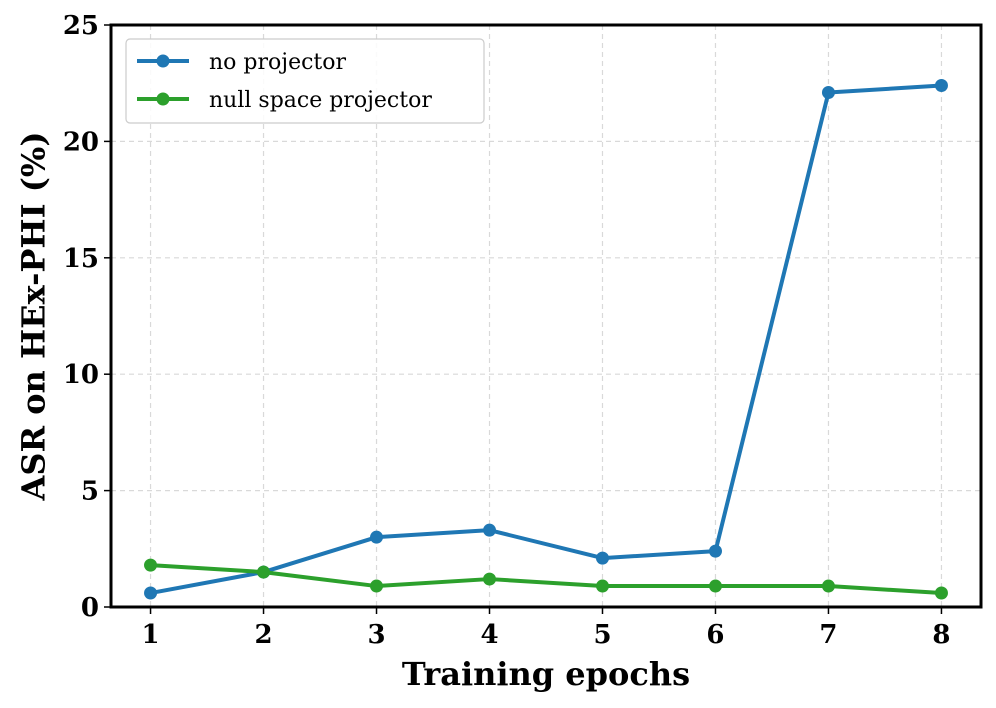 The image size is (996, 708). I want to click on series-line, so click(546, 579).